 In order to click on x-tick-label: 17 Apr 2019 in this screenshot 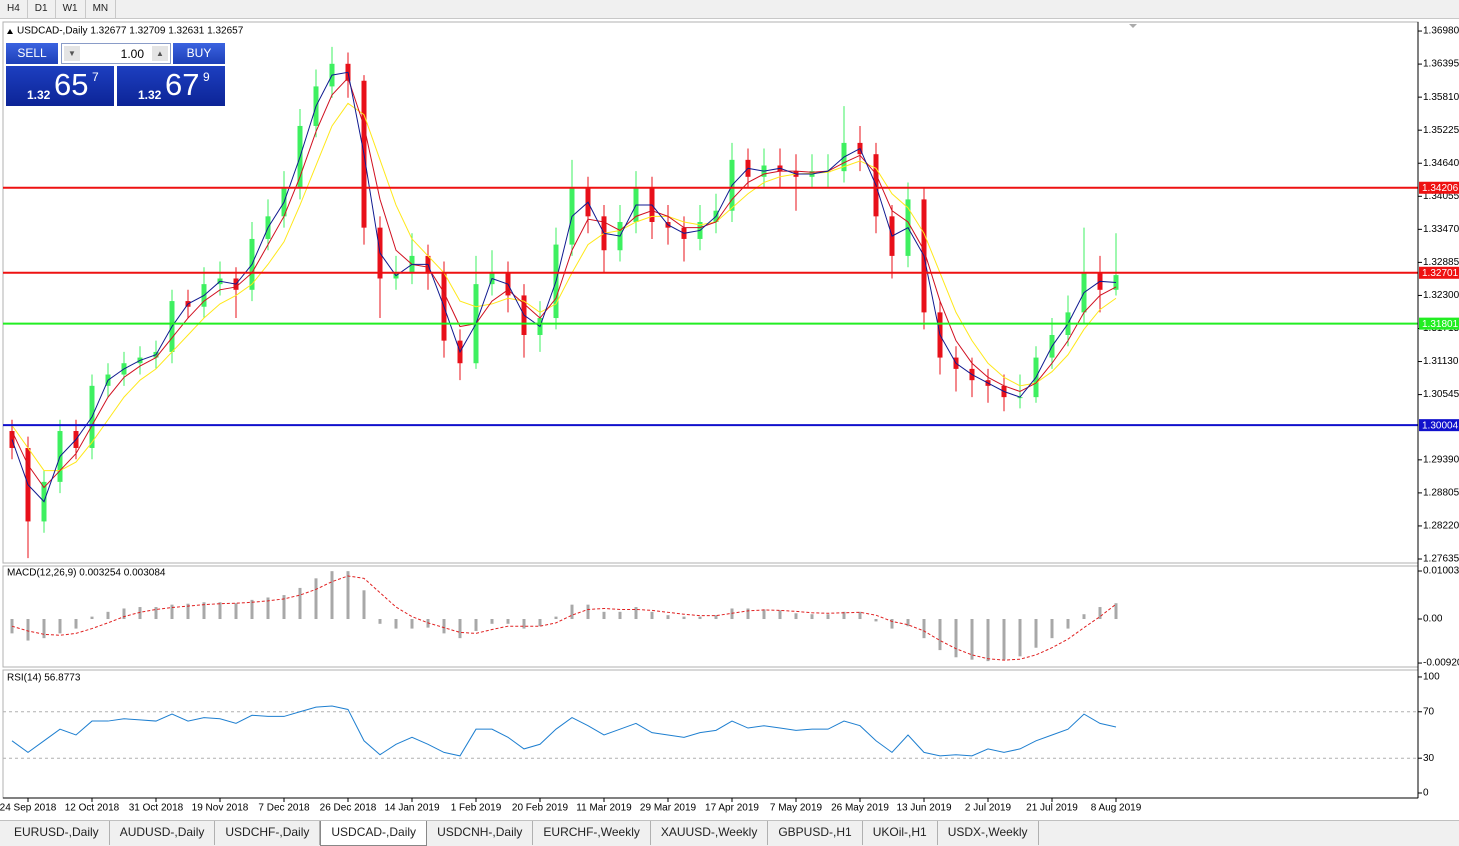, I will do `click(732, 808)`.